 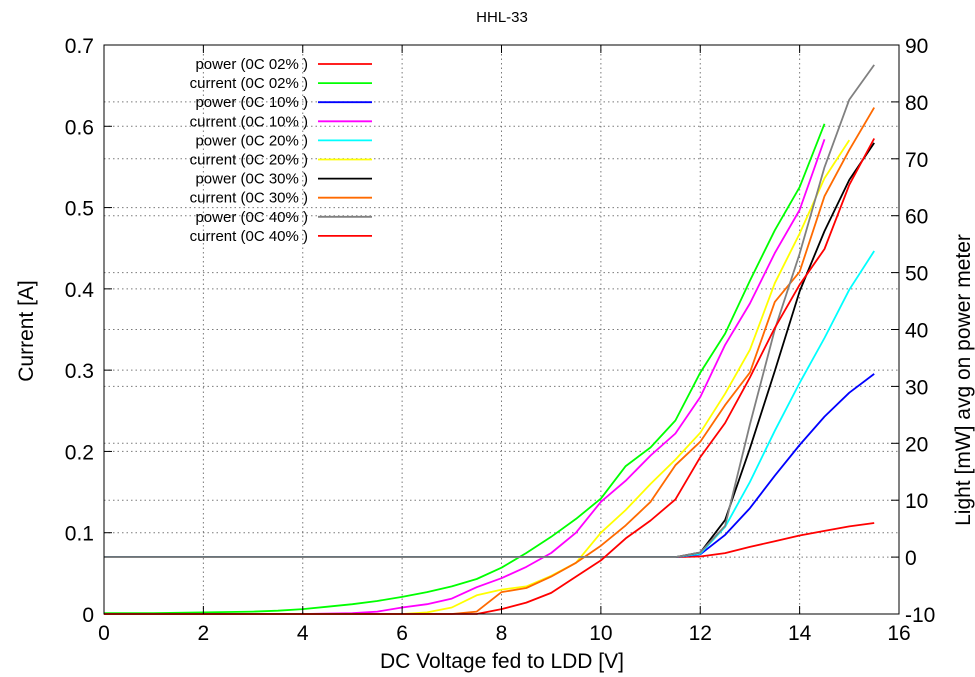 What do you see at coordinates (920, 615) in the screenshot?
I see `y2-tick-label: -10` at bounding box center [920, 615].